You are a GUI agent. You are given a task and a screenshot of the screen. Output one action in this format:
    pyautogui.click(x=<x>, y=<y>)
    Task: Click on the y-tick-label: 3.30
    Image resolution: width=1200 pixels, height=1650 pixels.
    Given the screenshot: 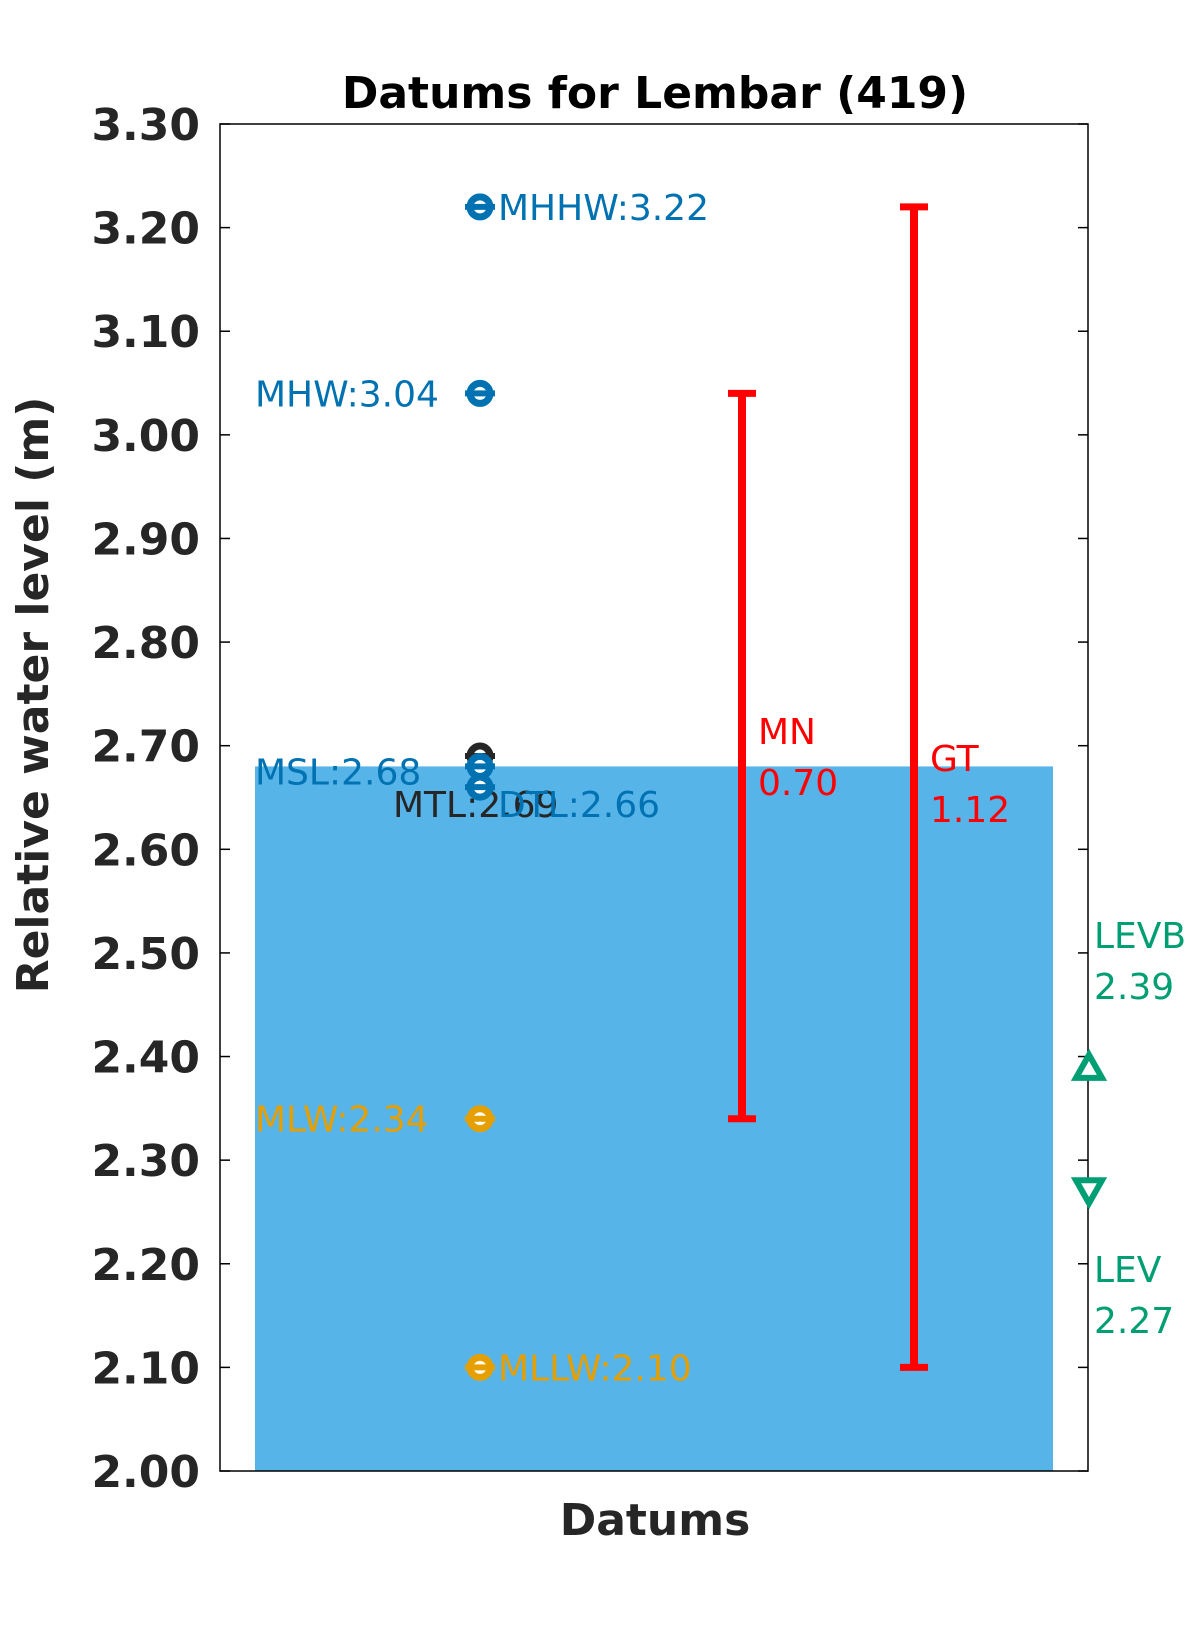 What is the action you would take?
    pyautogui.click(x=145, y=125)
    